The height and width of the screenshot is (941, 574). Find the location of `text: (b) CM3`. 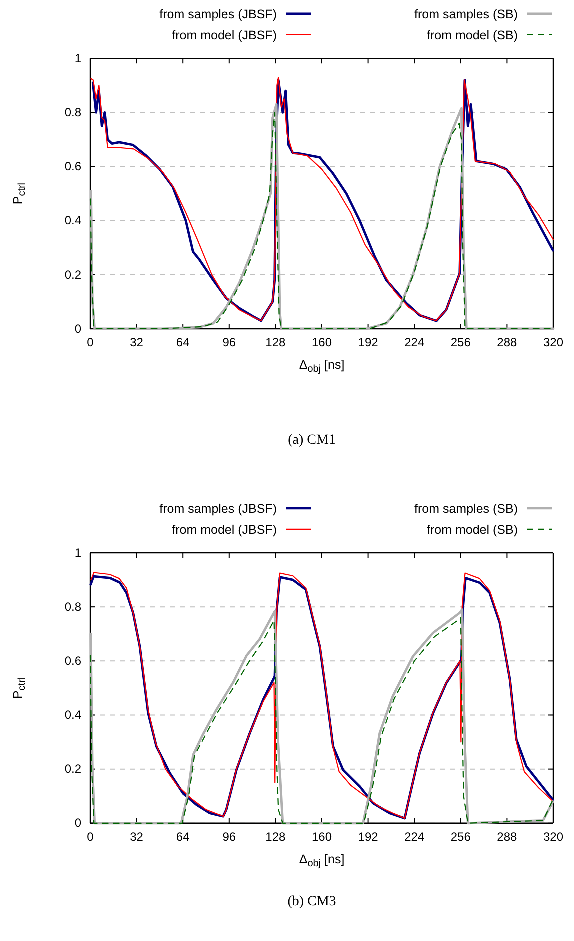

text: (b) CM3 is located at coordinates (312, 902).